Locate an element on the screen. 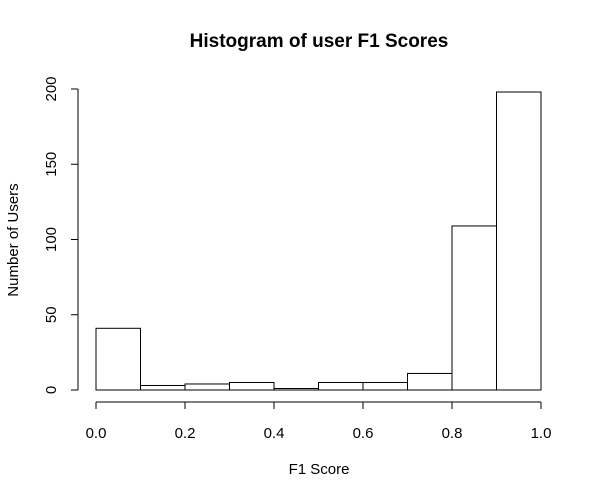 This screenshot has width=600, height=500. x-tick-label: 0.6 is located at coordinates (363, 433).